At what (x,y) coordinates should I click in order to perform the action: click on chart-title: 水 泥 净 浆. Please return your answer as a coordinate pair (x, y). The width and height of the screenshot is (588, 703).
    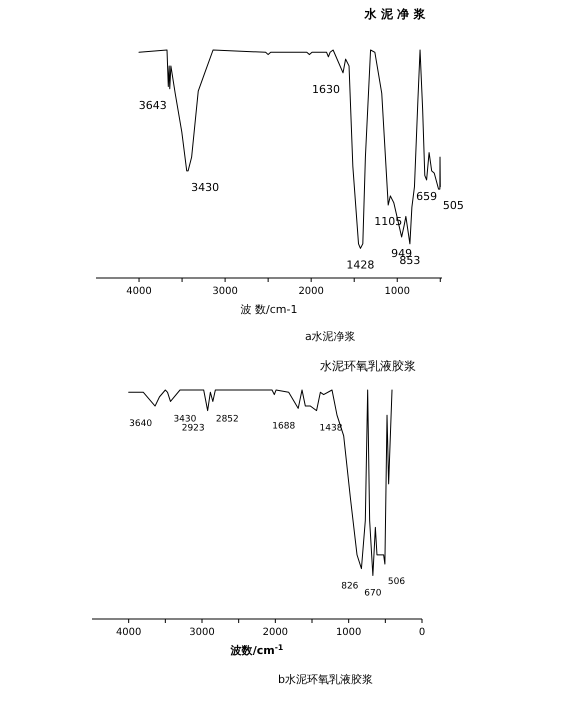
    Looking at the image, I should click on (395, 14).